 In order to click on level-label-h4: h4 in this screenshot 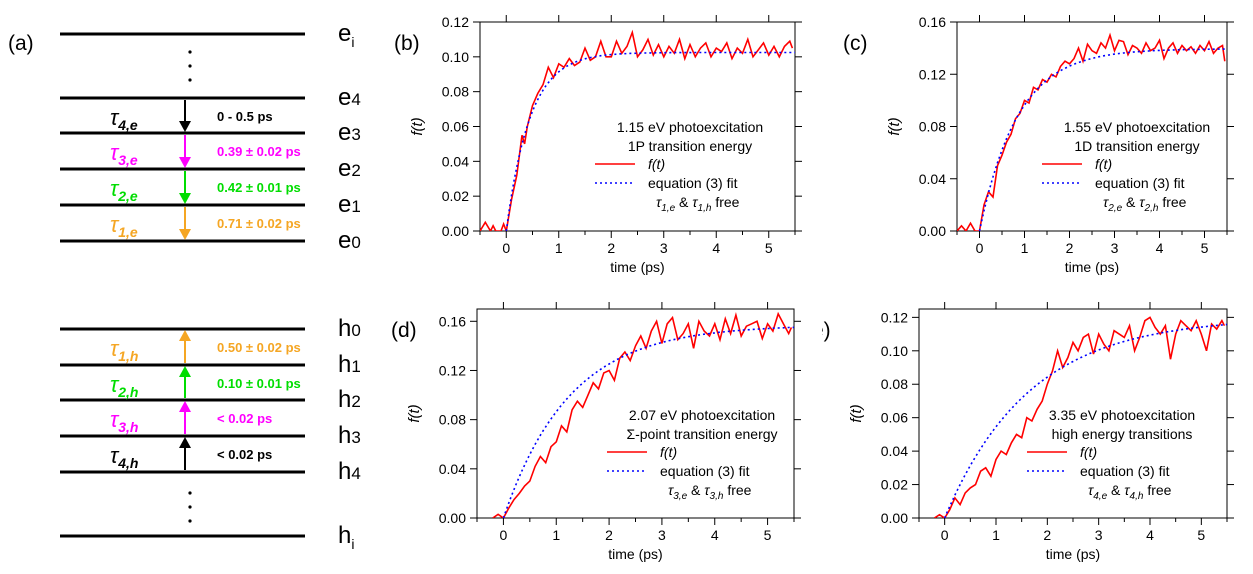, I will do `click(349, 471)`.